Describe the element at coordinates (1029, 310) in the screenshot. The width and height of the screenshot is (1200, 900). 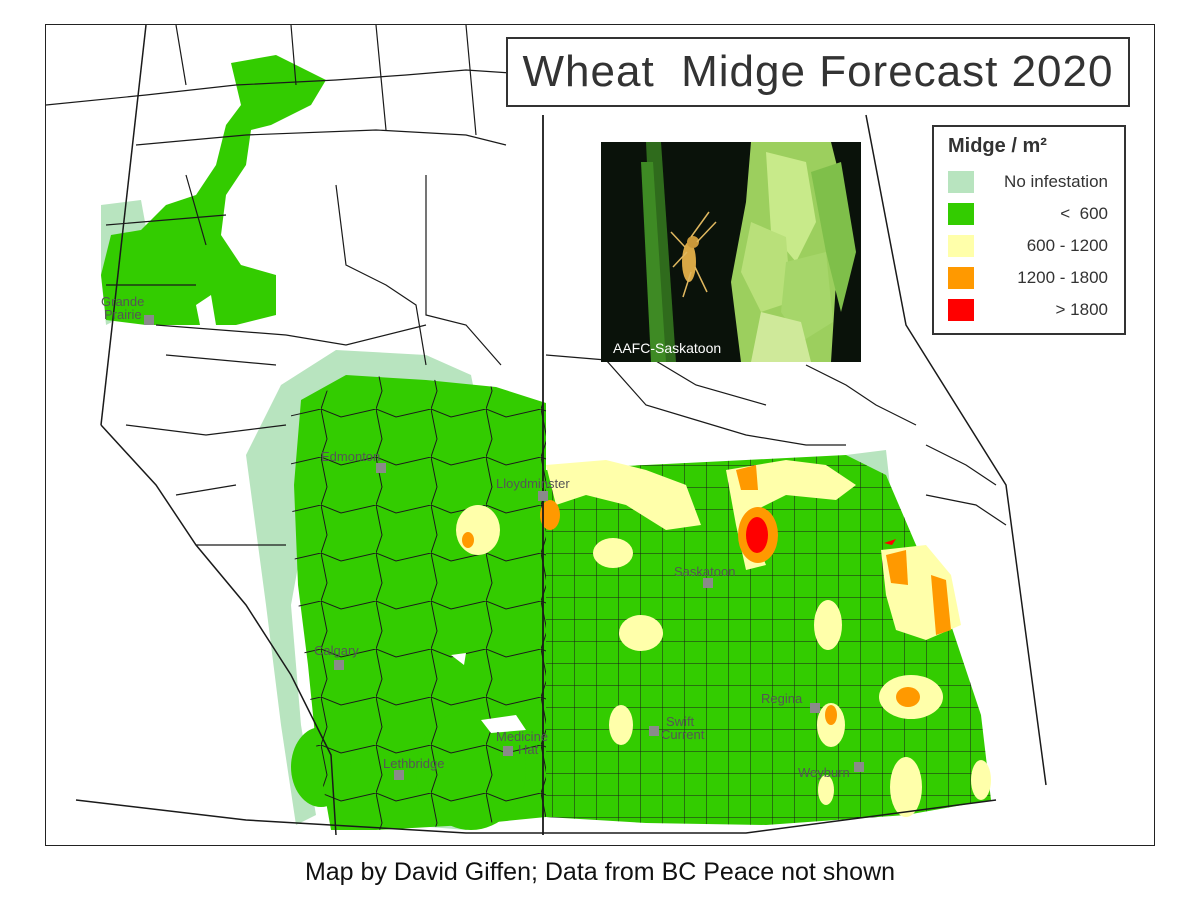
I see `legend-item-over-1800: > 1800` at that location.